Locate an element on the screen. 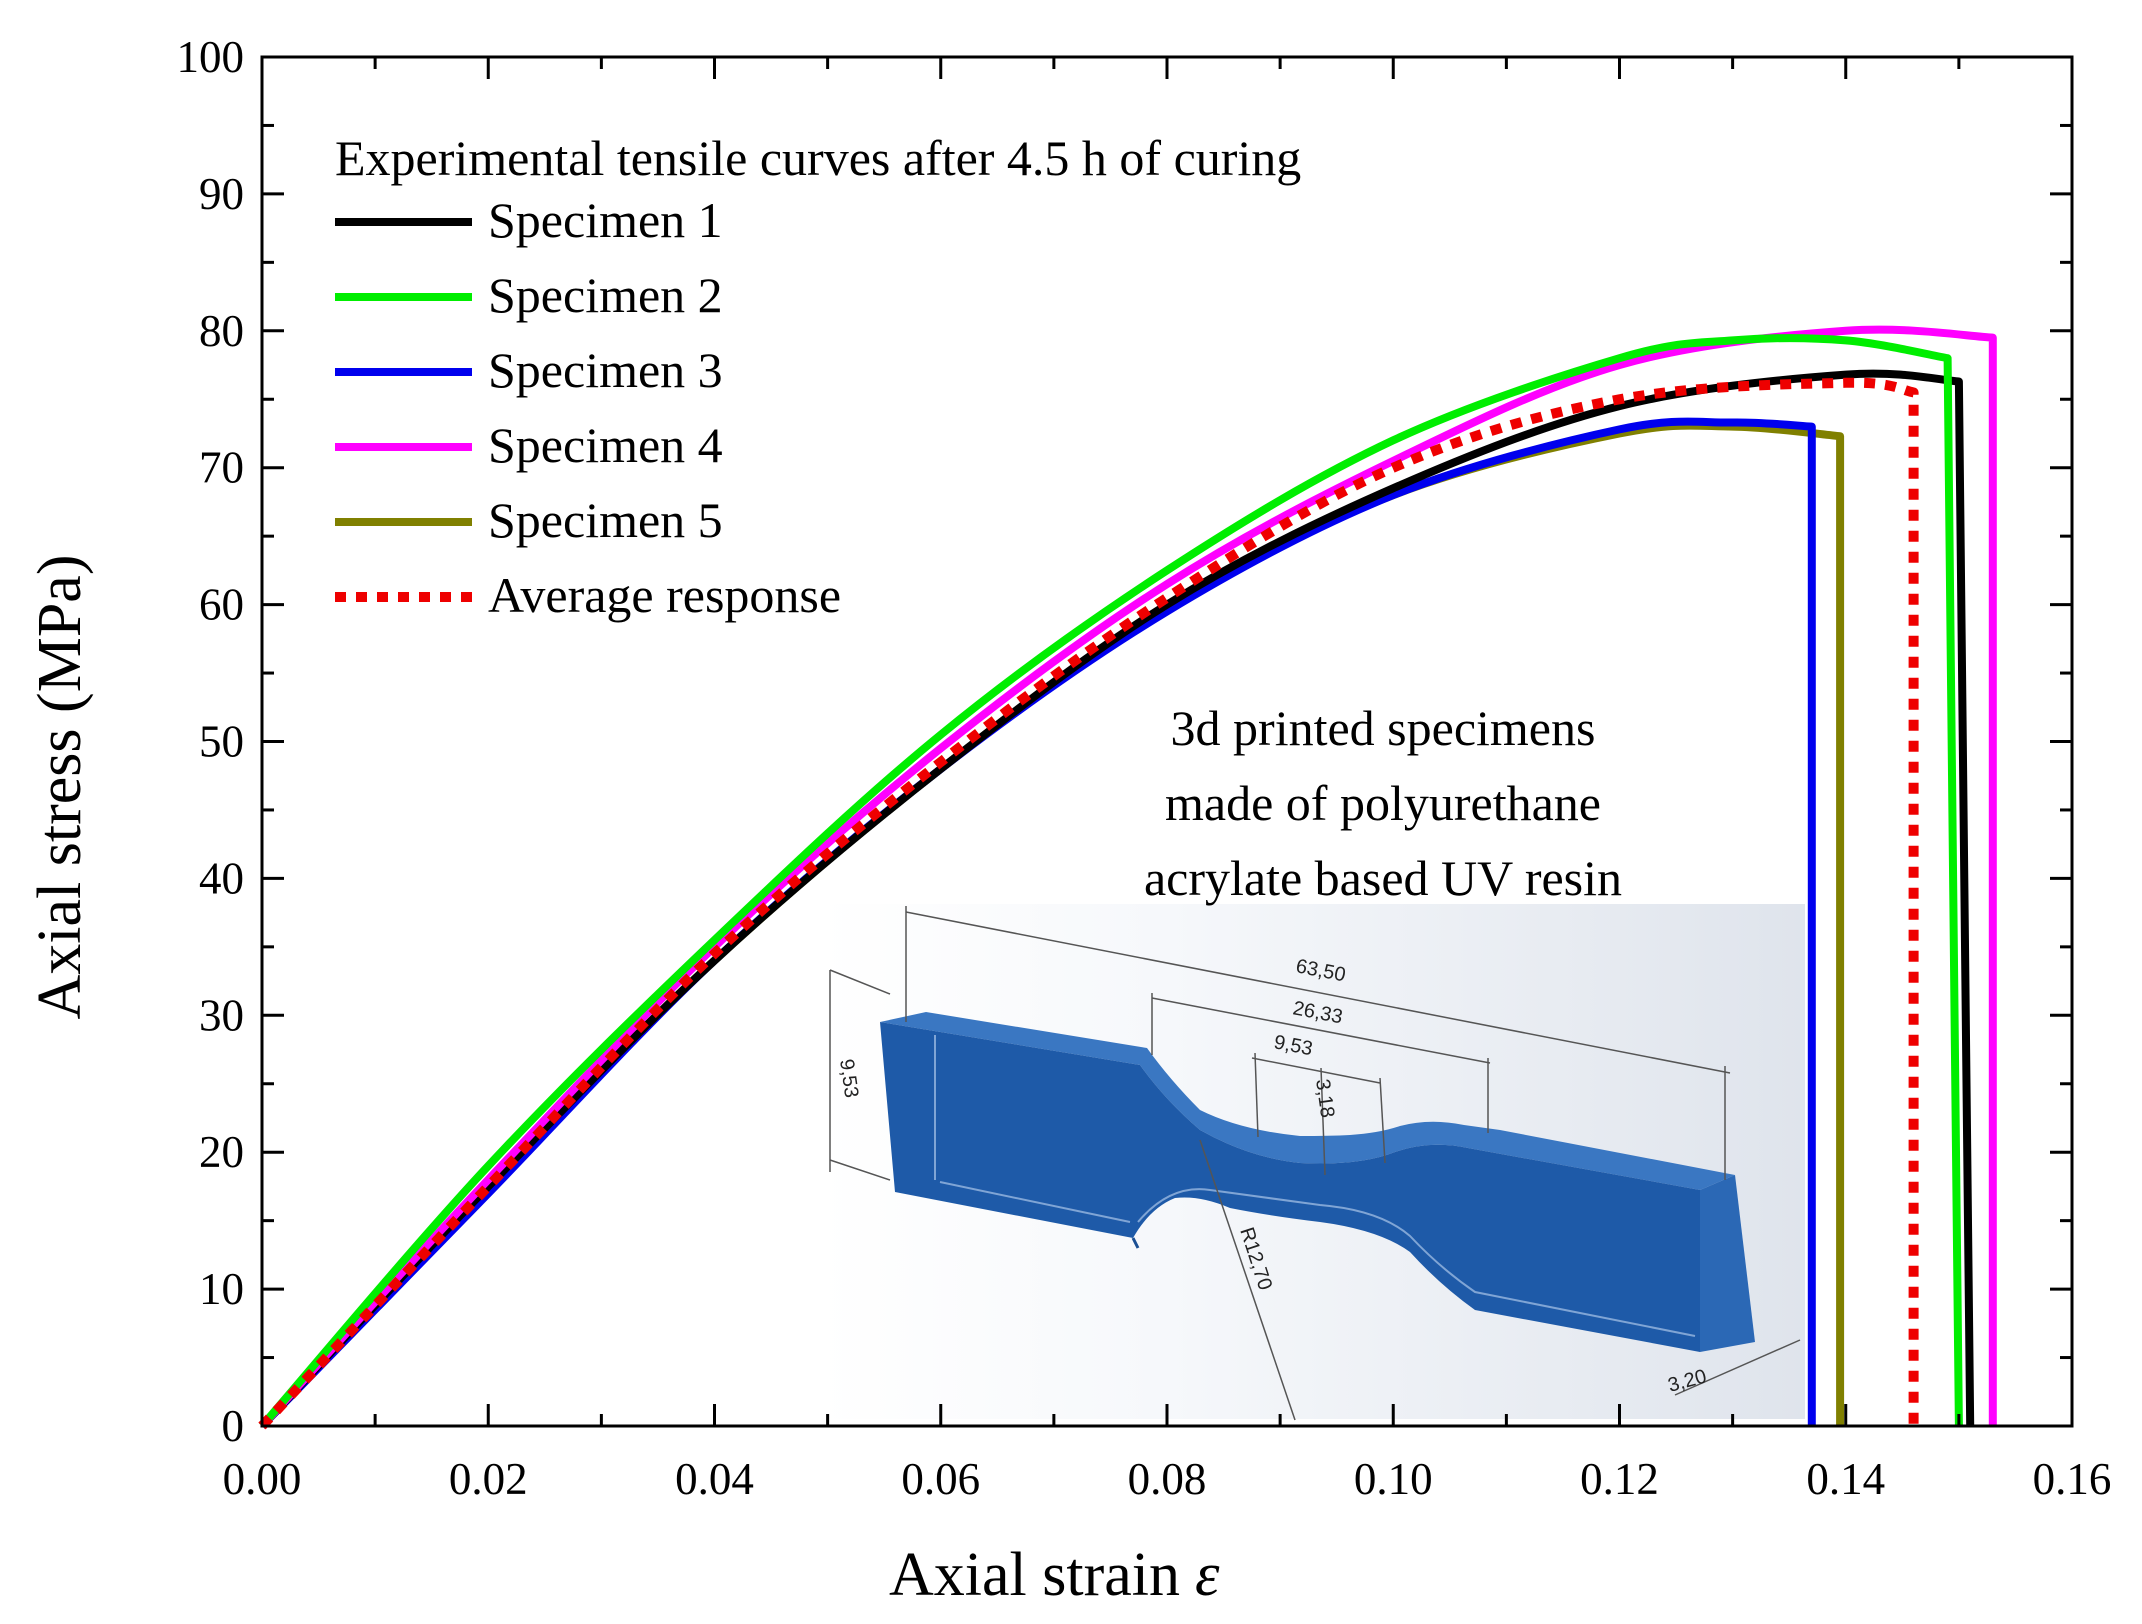 Image resolution: width=2142 pixels, height=1624 pixels. y-tick-label: 20 is located at coordinates (221, 1152).